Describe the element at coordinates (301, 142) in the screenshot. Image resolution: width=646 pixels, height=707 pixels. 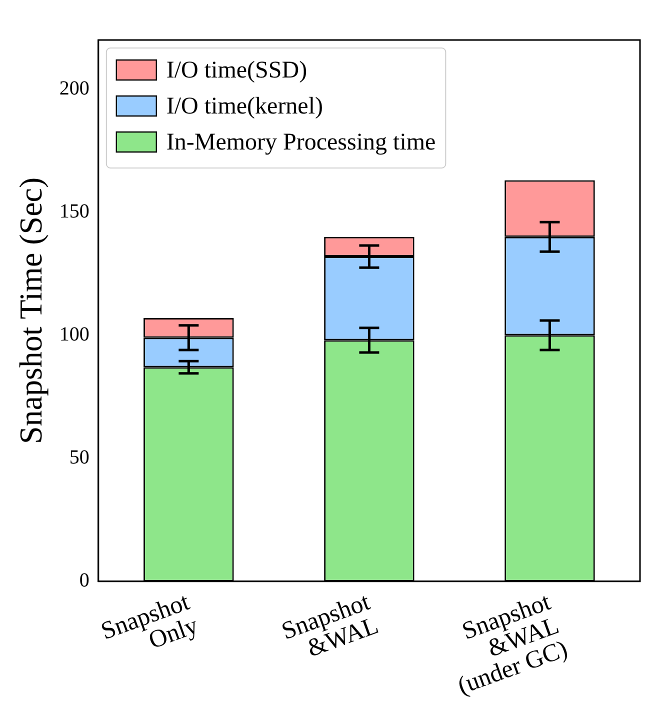
I see `legend-label: In-Memory Processing time` at that location.